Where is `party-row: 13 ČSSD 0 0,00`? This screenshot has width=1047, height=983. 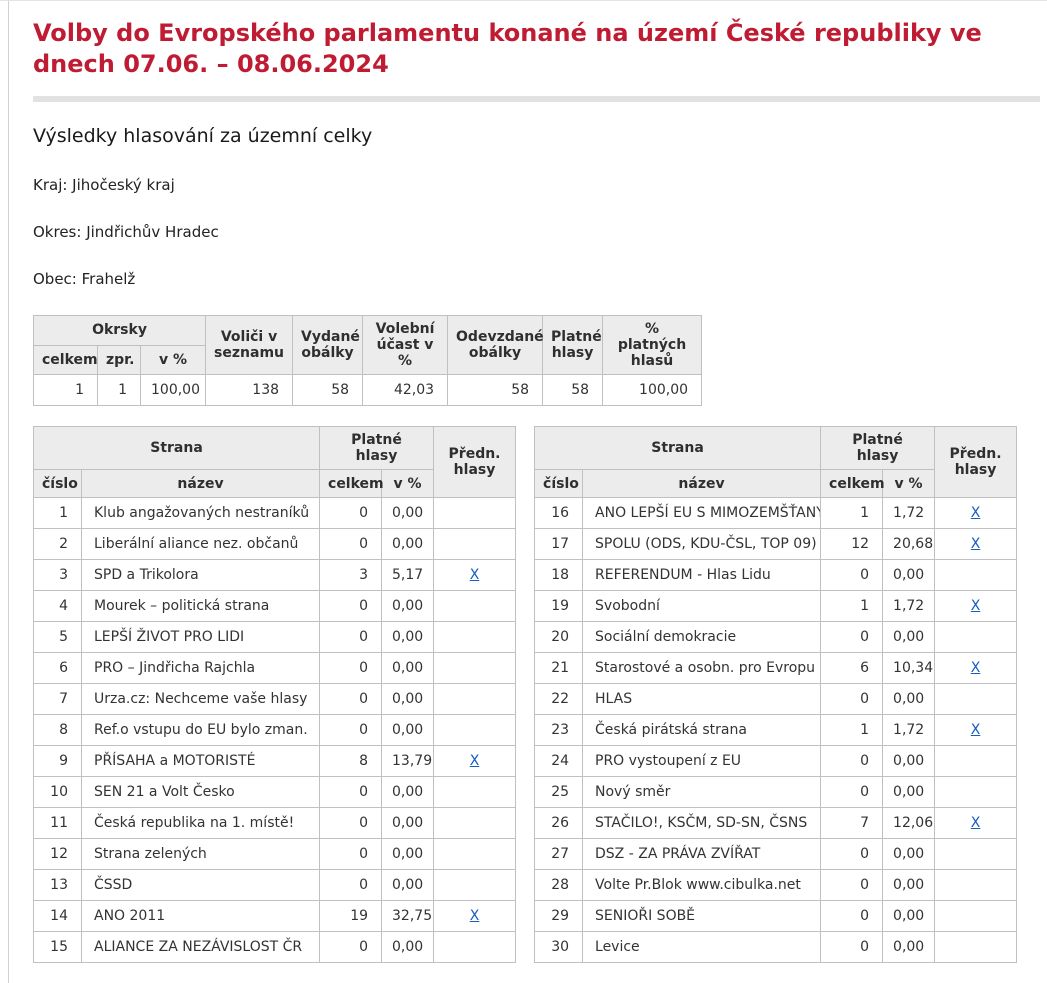
party-row: 13 ČSSD 0 0,00 is located at coordinates (275, 885).